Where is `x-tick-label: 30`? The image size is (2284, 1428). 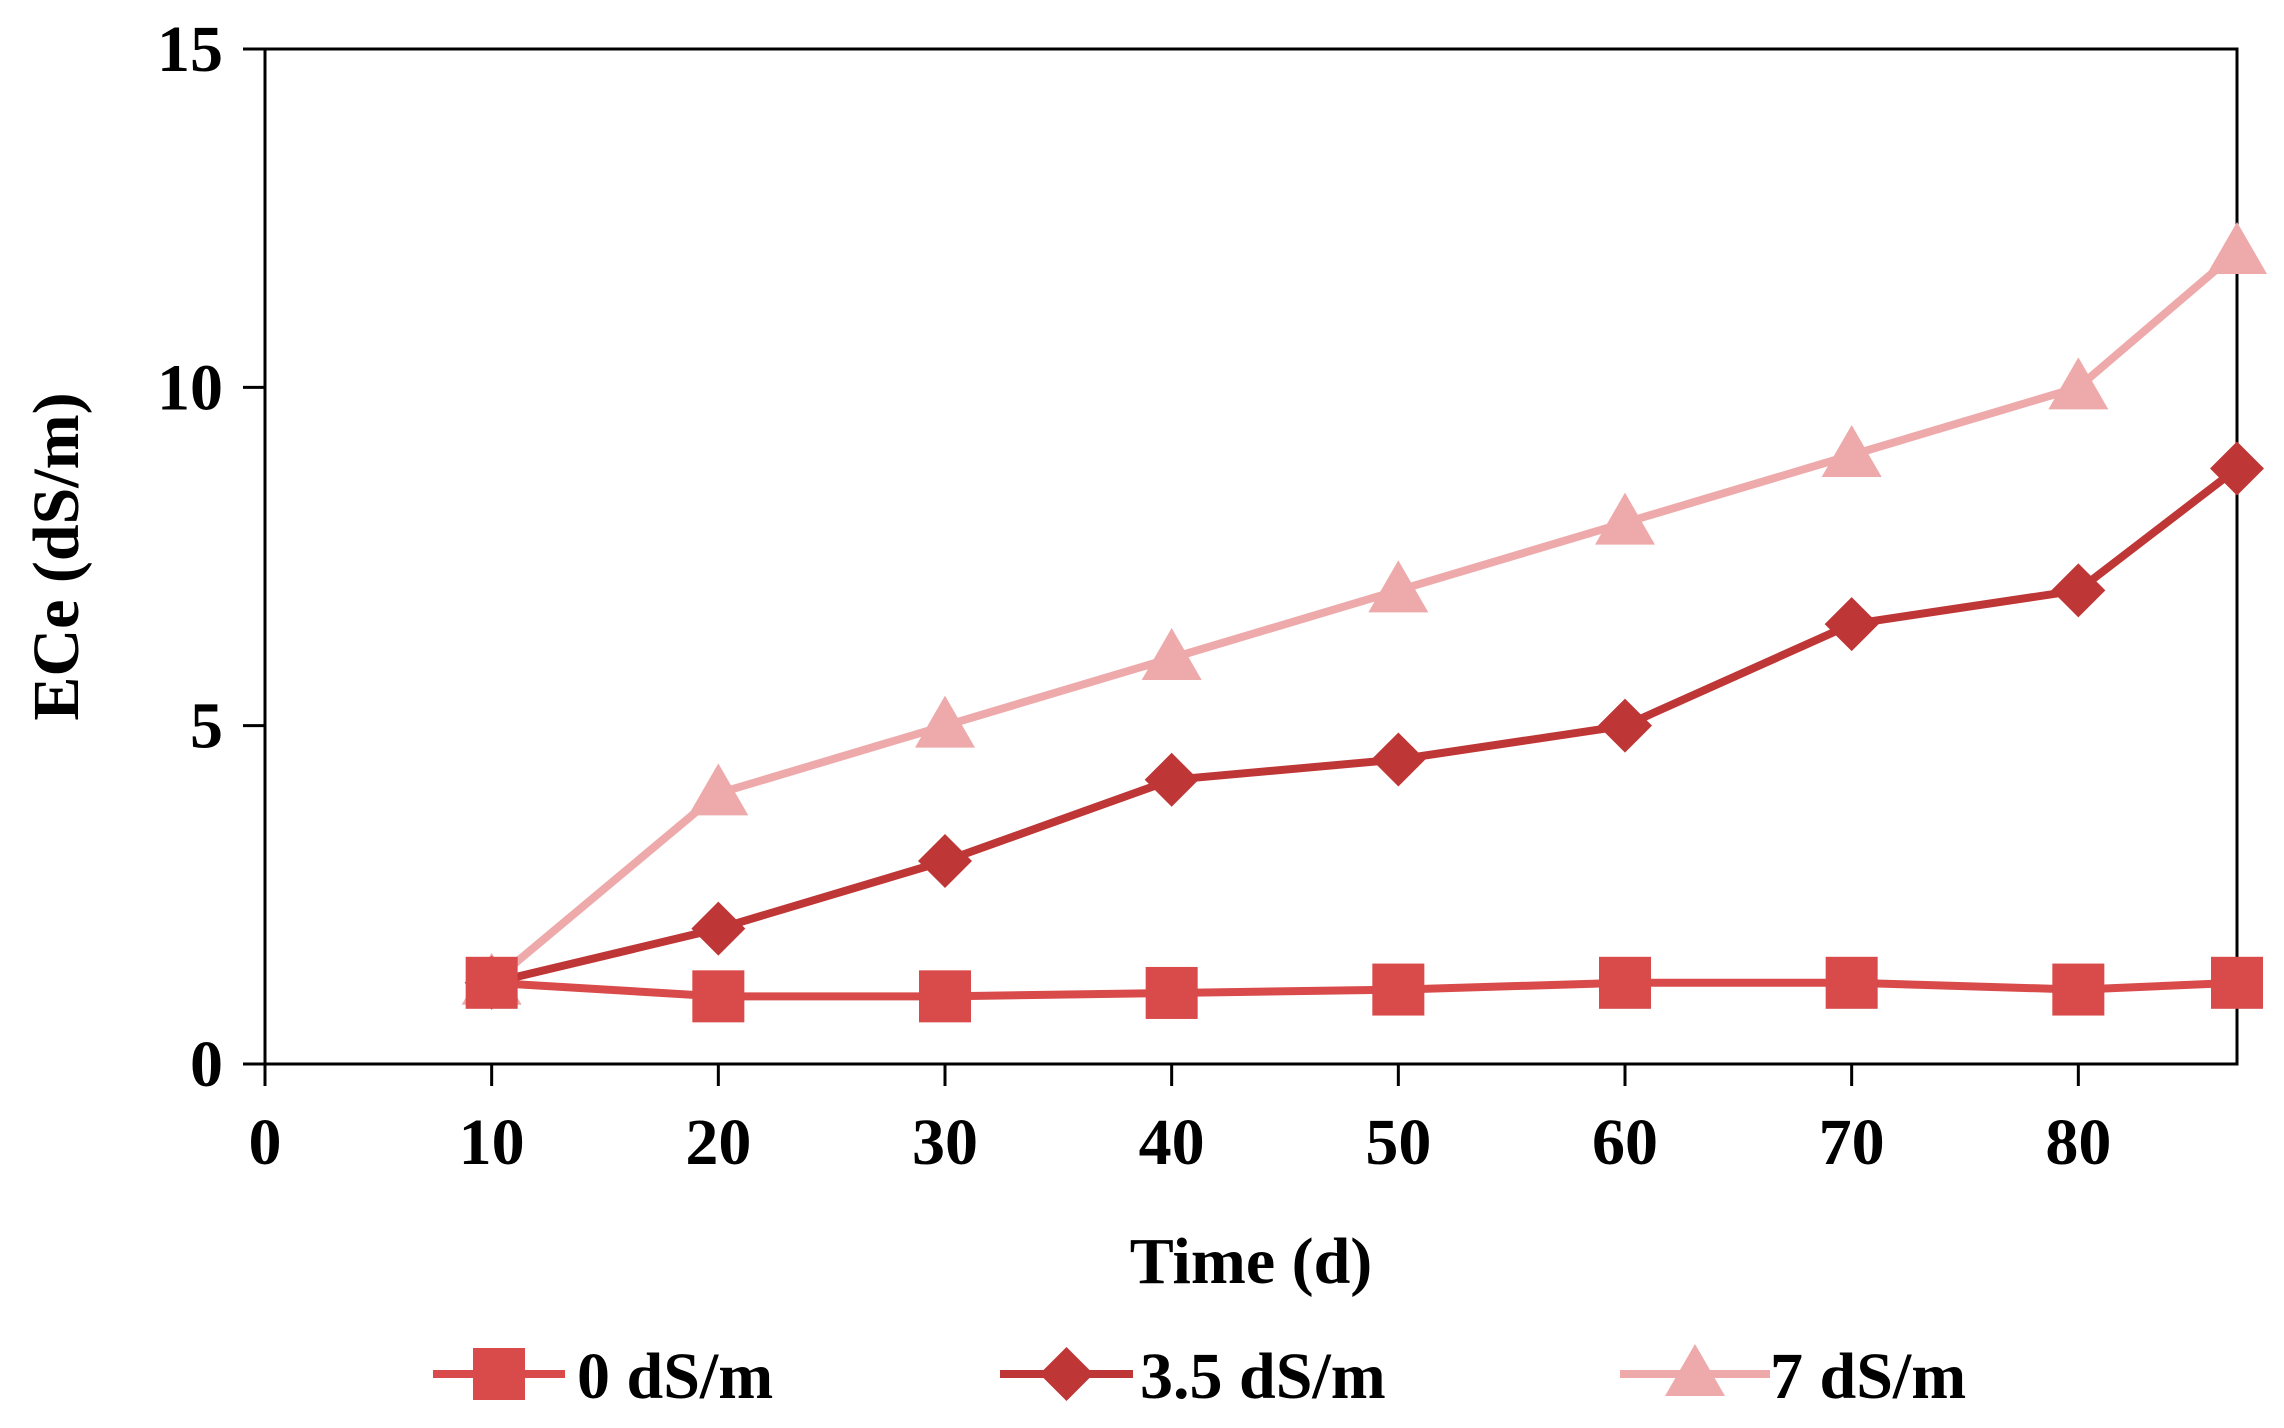 x-tick-label: 30 is located at coordinates (945, 1142).